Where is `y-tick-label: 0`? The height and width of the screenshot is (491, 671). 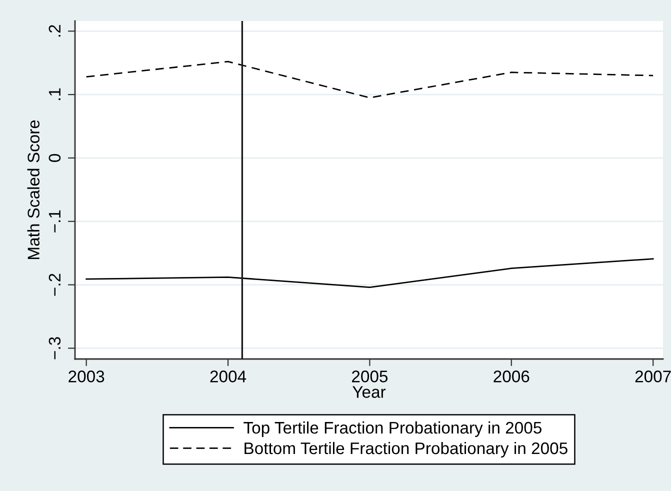
y-tick-label: 0 is located at coordinates (54, 158).